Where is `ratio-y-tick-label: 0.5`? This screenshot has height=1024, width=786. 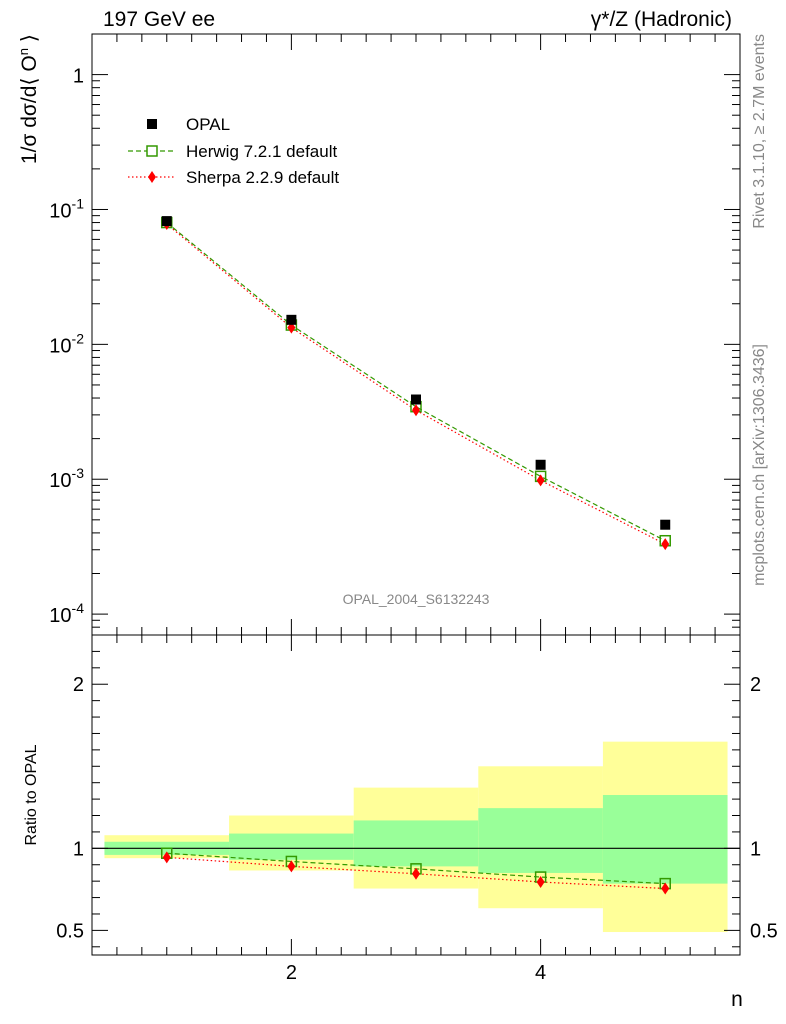
ratio-y-tick-label: 0.5 is located at coordinates (70, 931).